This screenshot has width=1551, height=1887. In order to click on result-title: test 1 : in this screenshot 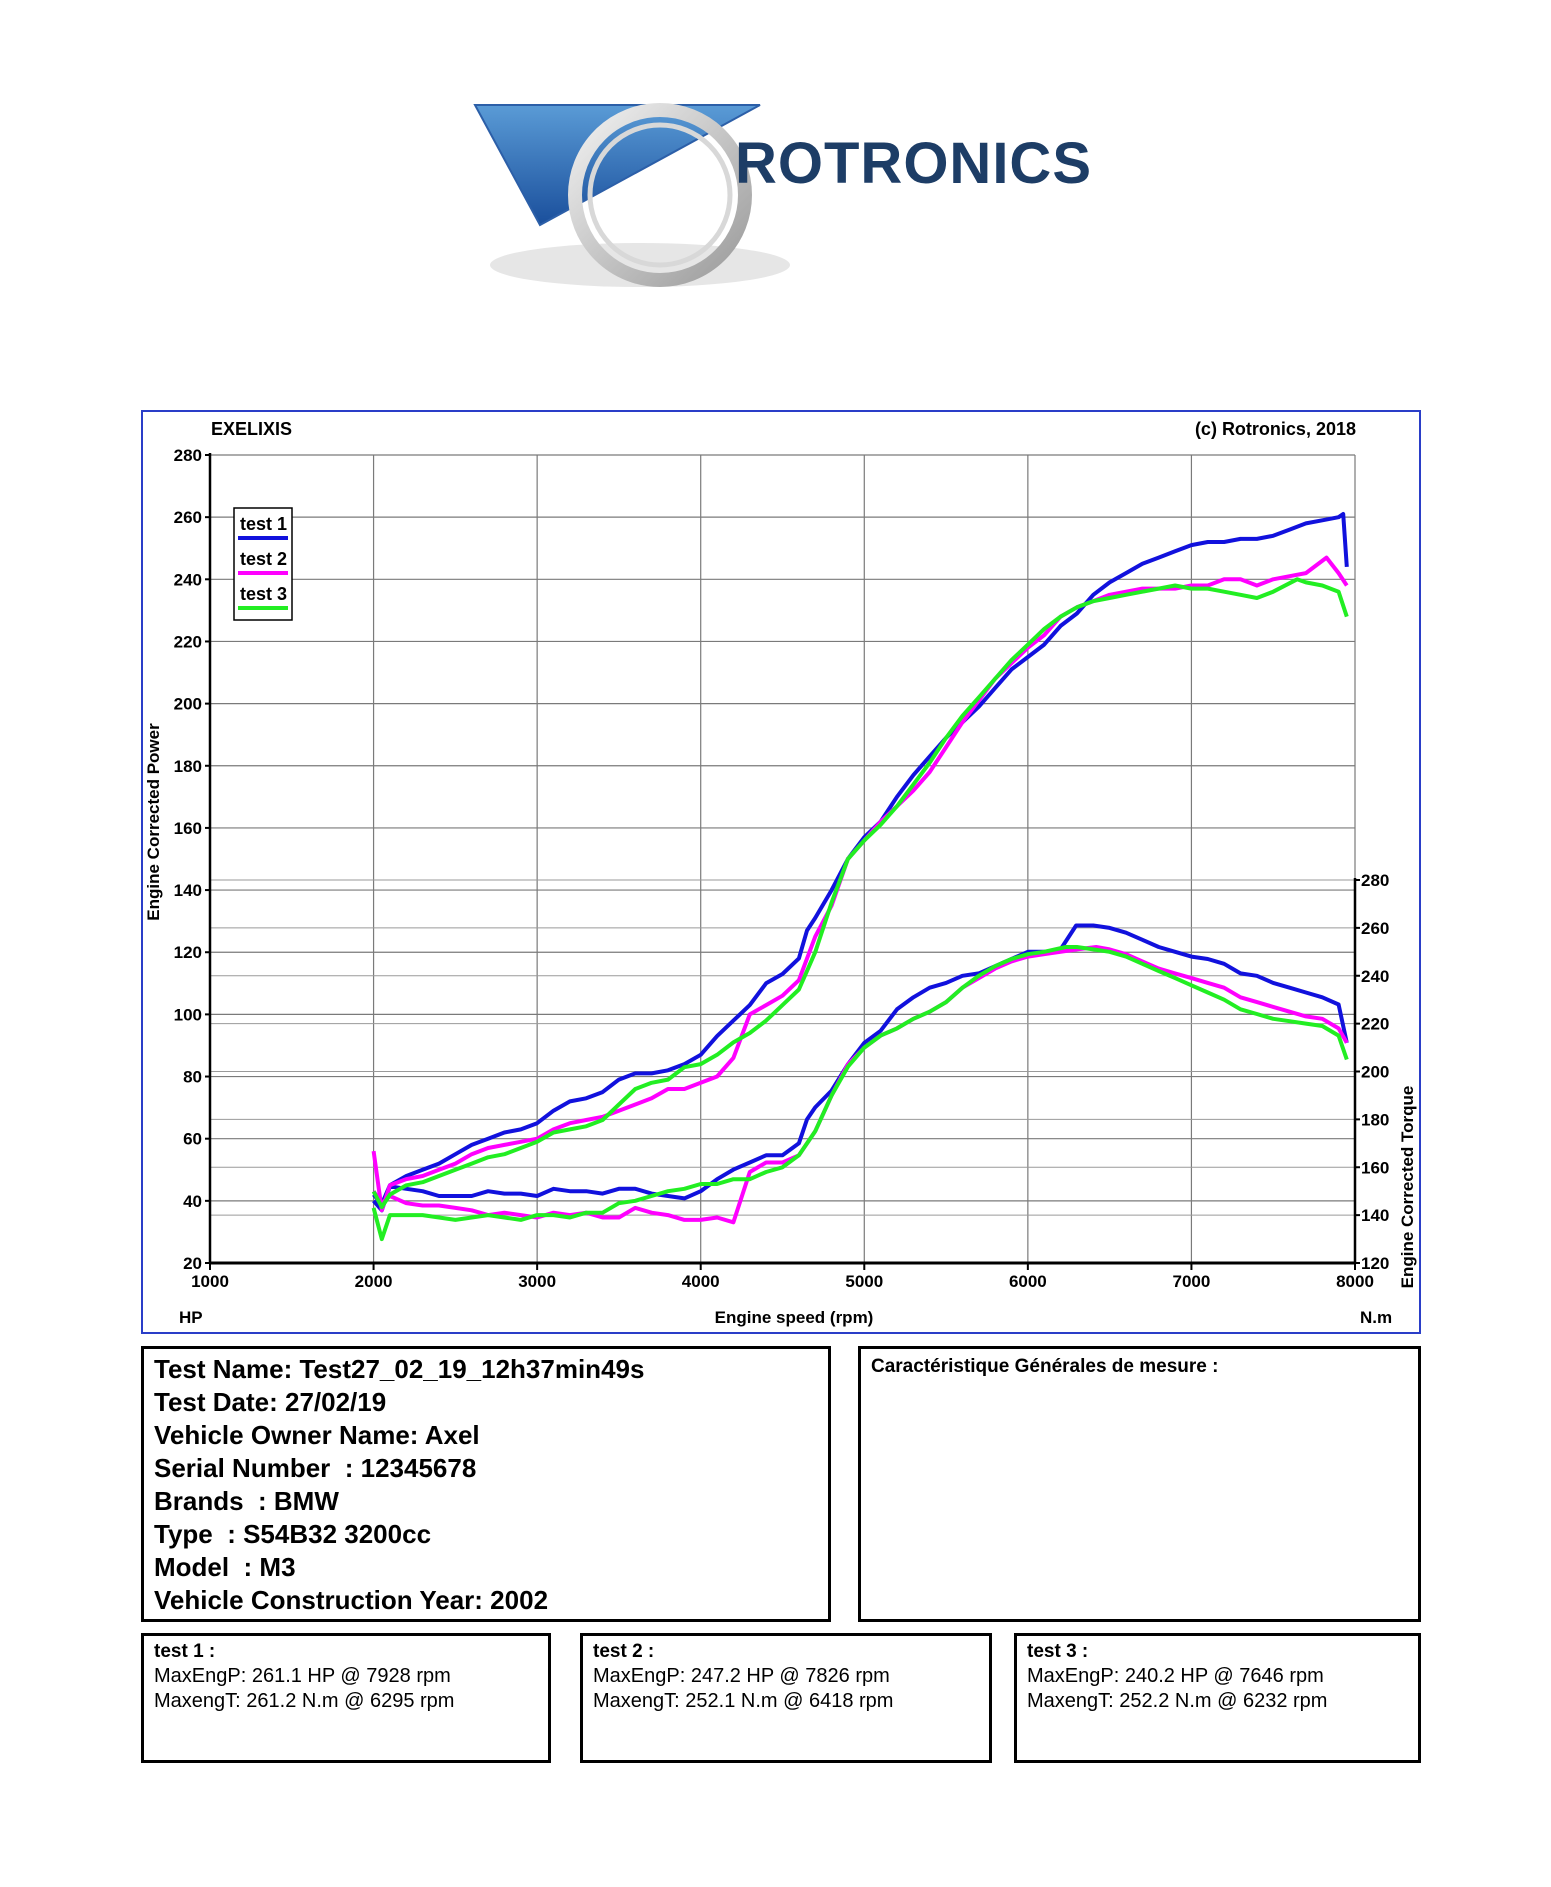, I will do `click(185, 1651)`.